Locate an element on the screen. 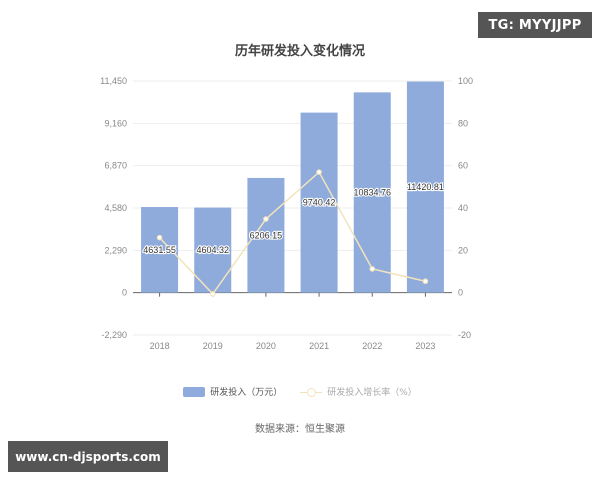 Image resolution: width=600 pixels, height=480 pixels. legend-item-growth-rate: 研发投入增长率（%） is located at coordinates (358, 391).